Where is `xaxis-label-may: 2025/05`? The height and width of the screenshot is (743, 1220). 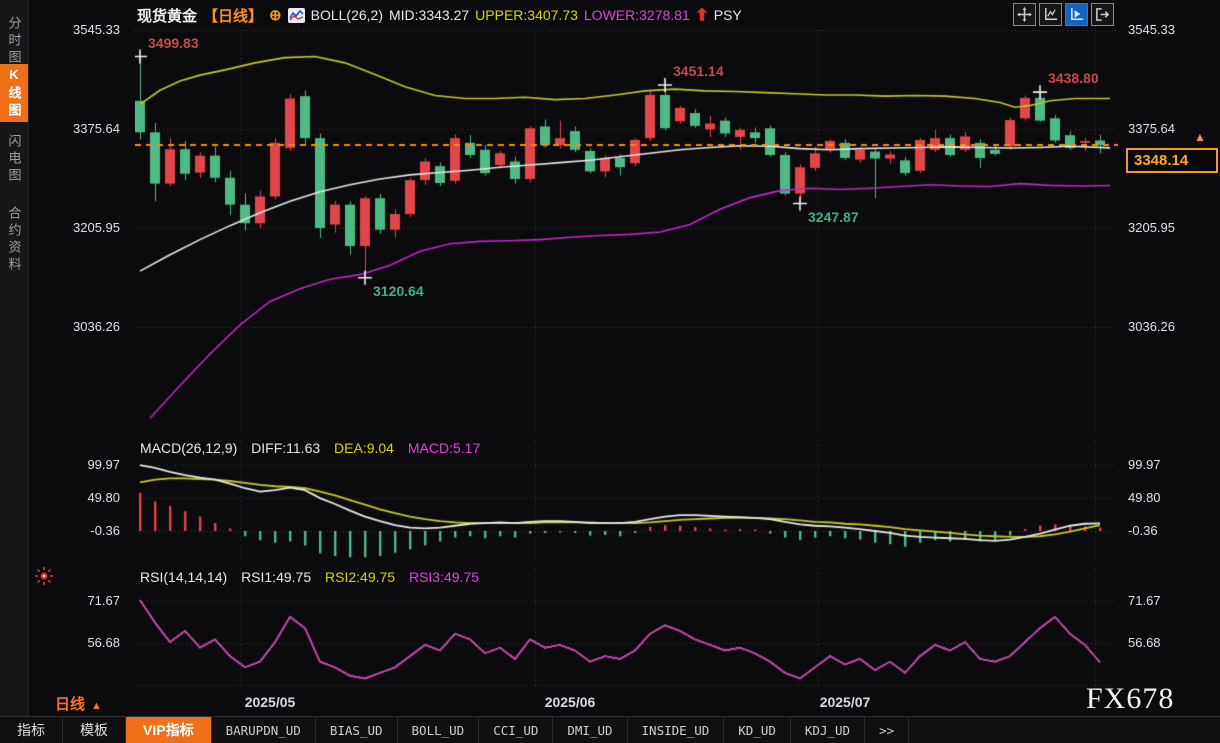 xaxis-label-may: 2025/05 is located at coordinates (270, 702).